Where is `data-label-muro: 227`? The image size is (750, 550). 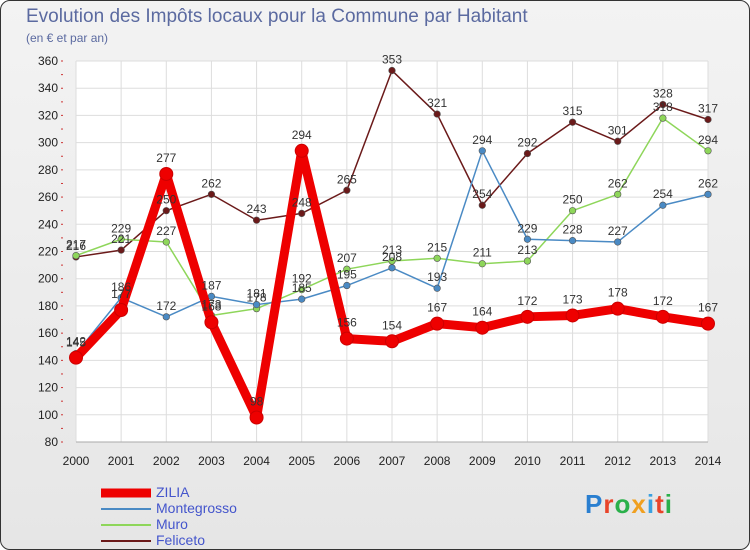
data-label-muro: 227 is located at coordinates (166, 231).